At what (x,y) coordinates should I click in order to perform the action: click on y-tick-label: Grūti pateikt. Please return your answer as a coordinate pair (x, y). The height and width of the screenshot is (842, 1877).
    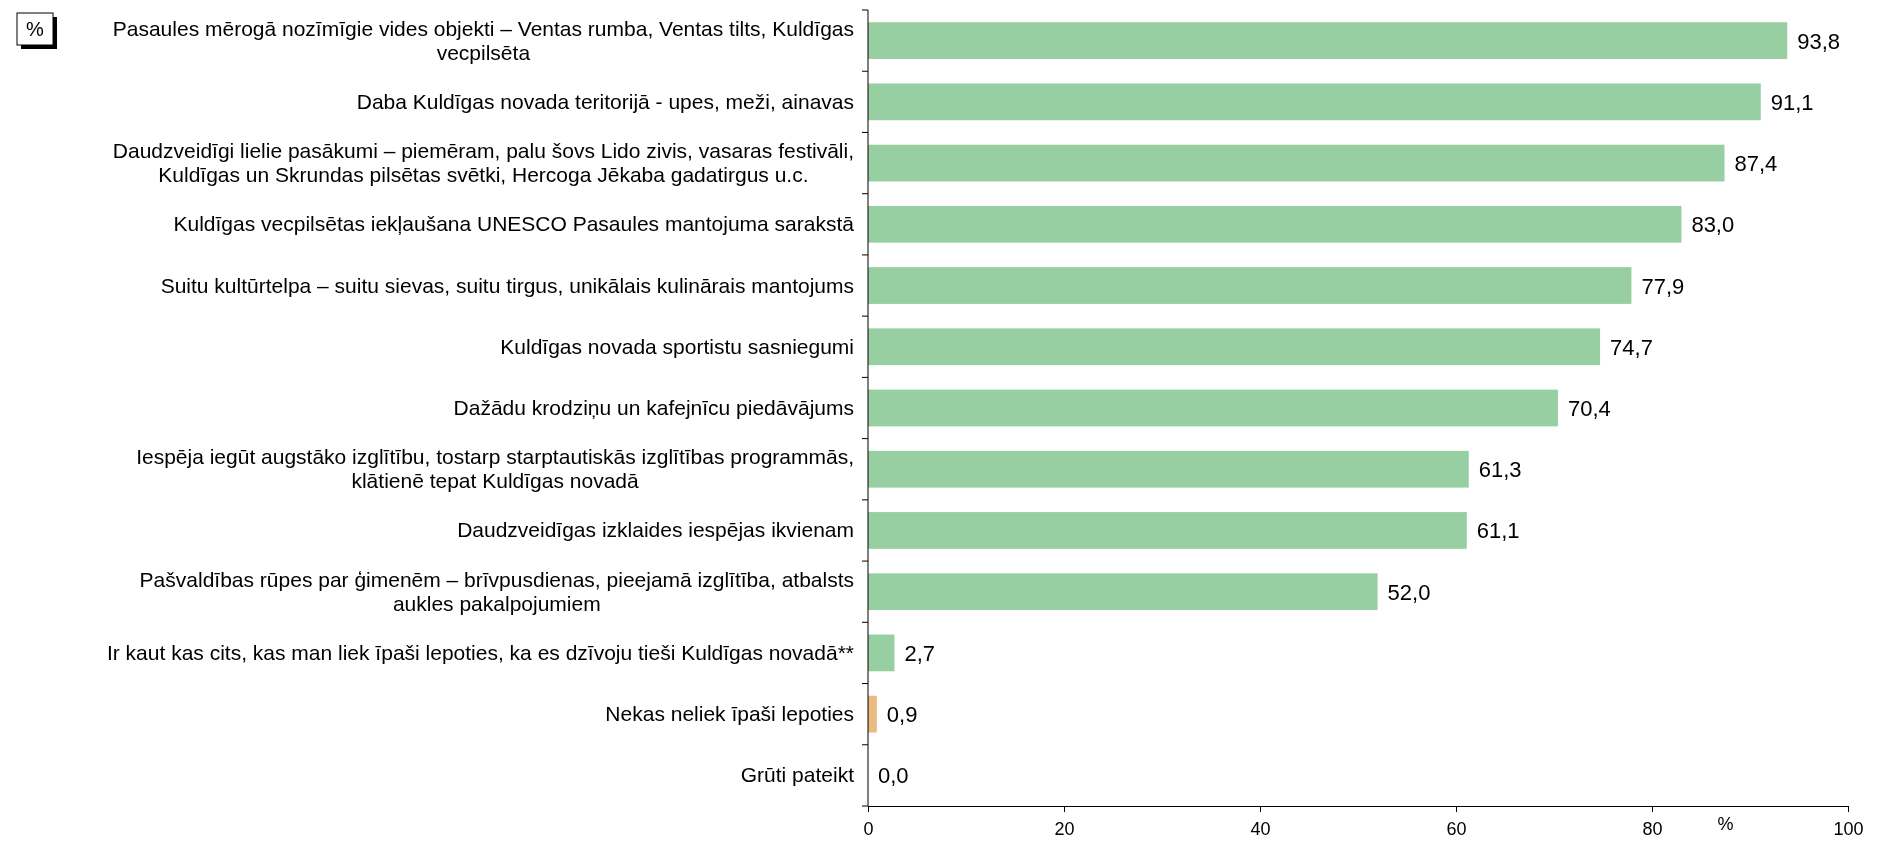
    Looking at the image, I should click on (797, 775).